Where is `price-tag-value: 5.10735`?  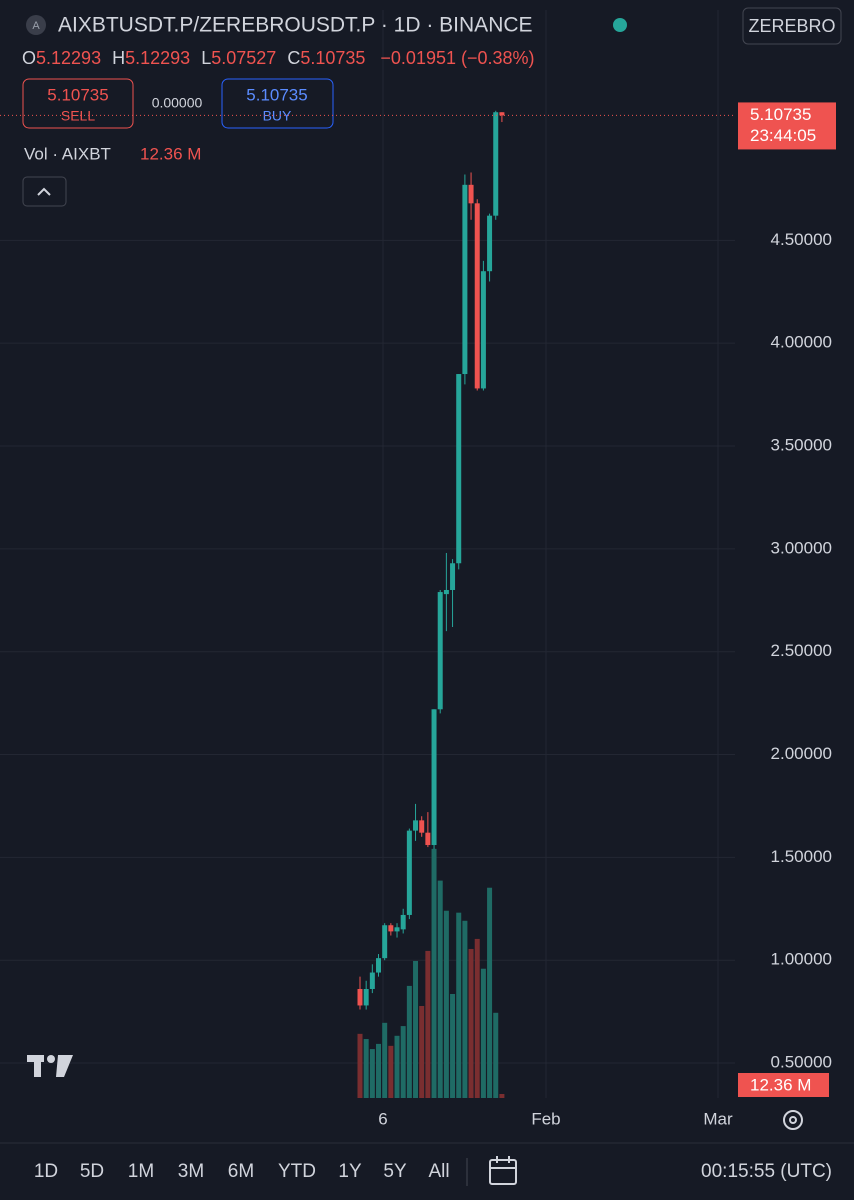 price-tag-value: 5.10735 is located at coordinates (780, 114).